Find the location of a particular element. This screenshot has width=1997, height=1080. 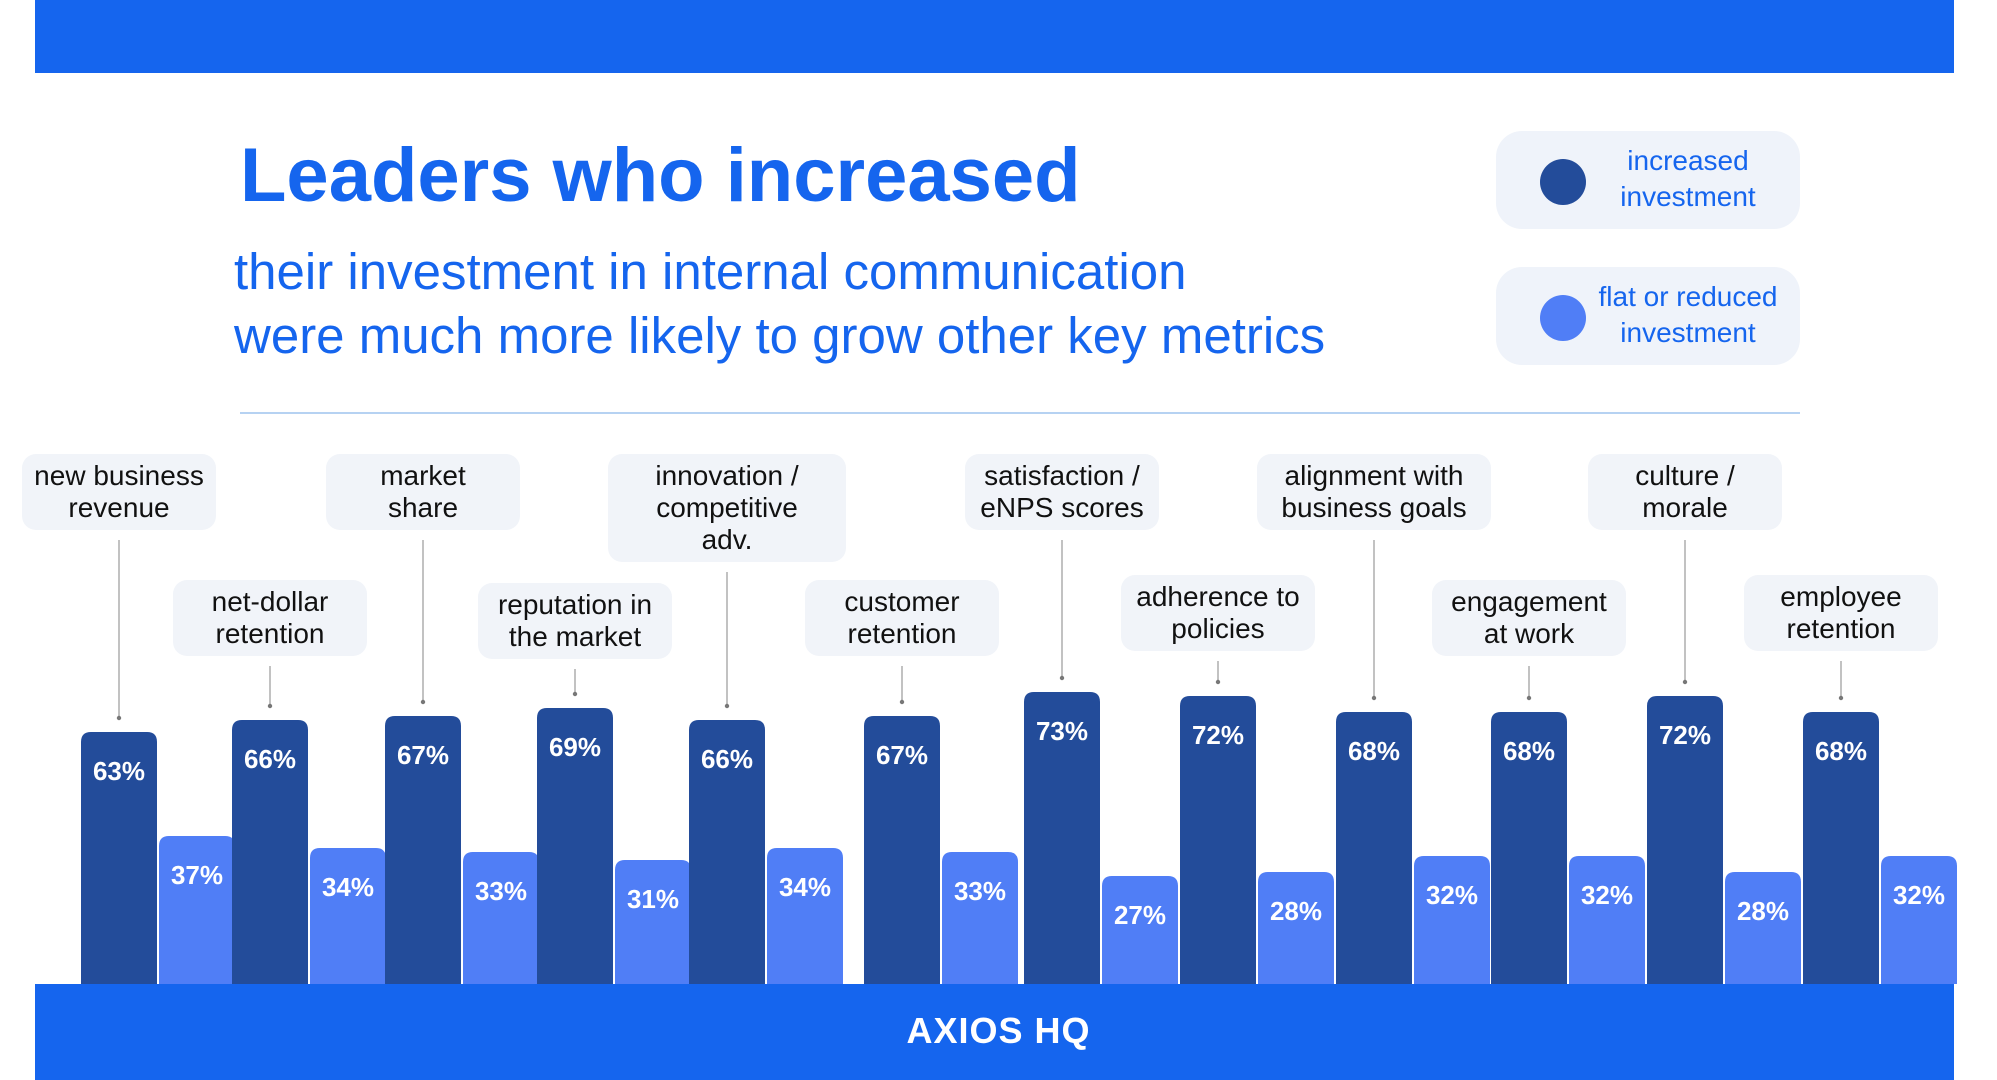

legend-label-flat-line-2: investment is located at coordinates (1688, 332).